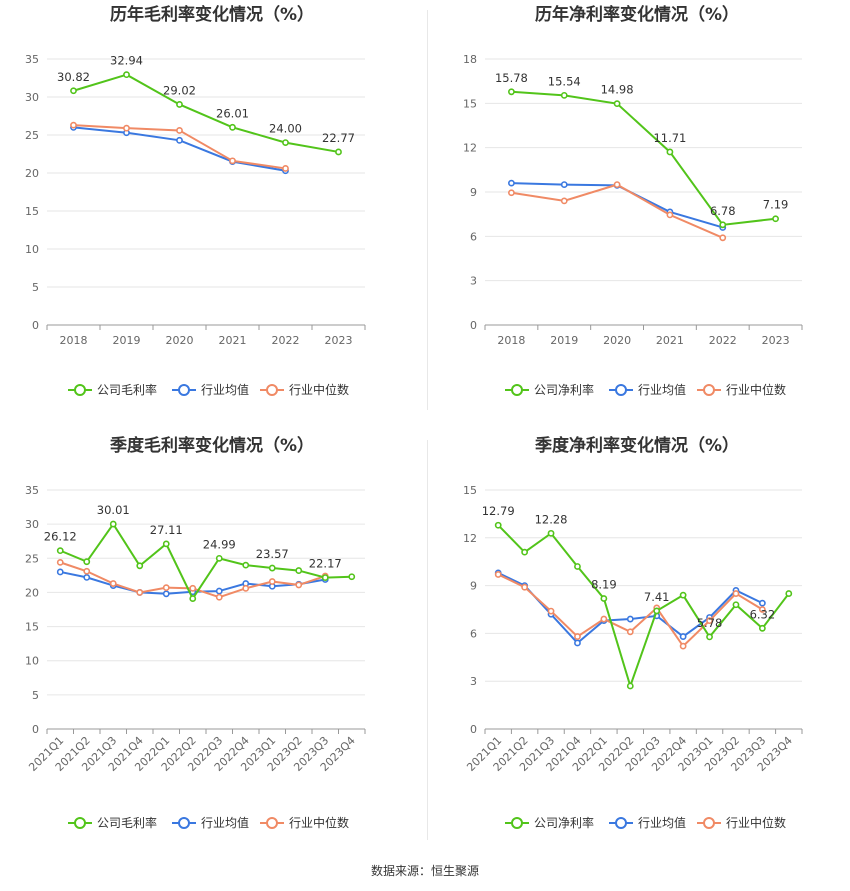 The width and height of the screenshot is (850, 891). What do you see at coordinates (179, 90) in the screenshot?
I see `data-label: 29.02` at bounding box center [179, 90].